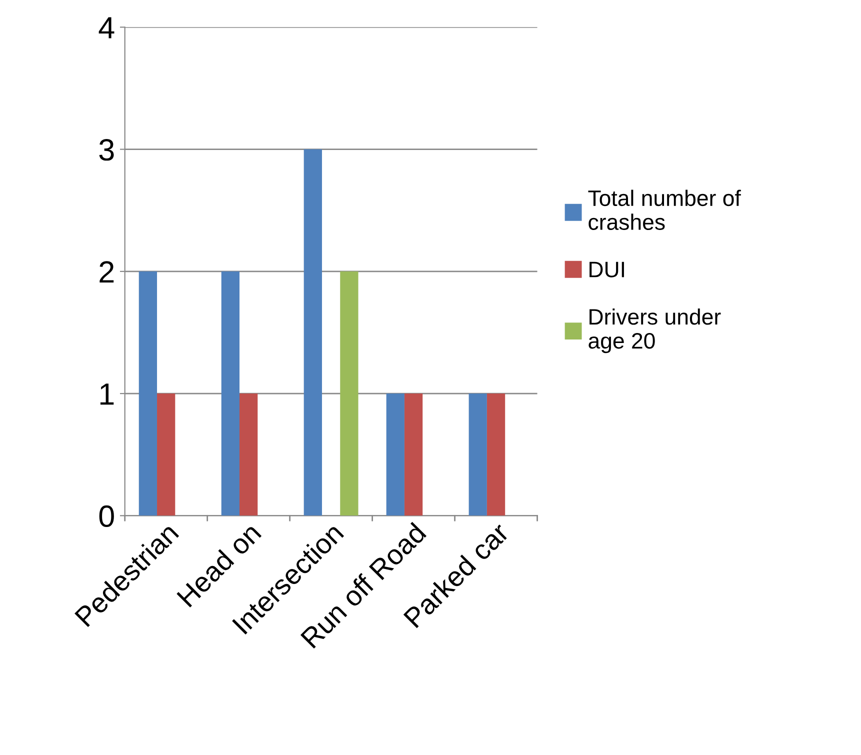 Image resolution: width=861 pixels, height=755 pixels. Describe the element at coordinates (106, 516) in the screenshot. I see `y-tick-label: 0` at that location.